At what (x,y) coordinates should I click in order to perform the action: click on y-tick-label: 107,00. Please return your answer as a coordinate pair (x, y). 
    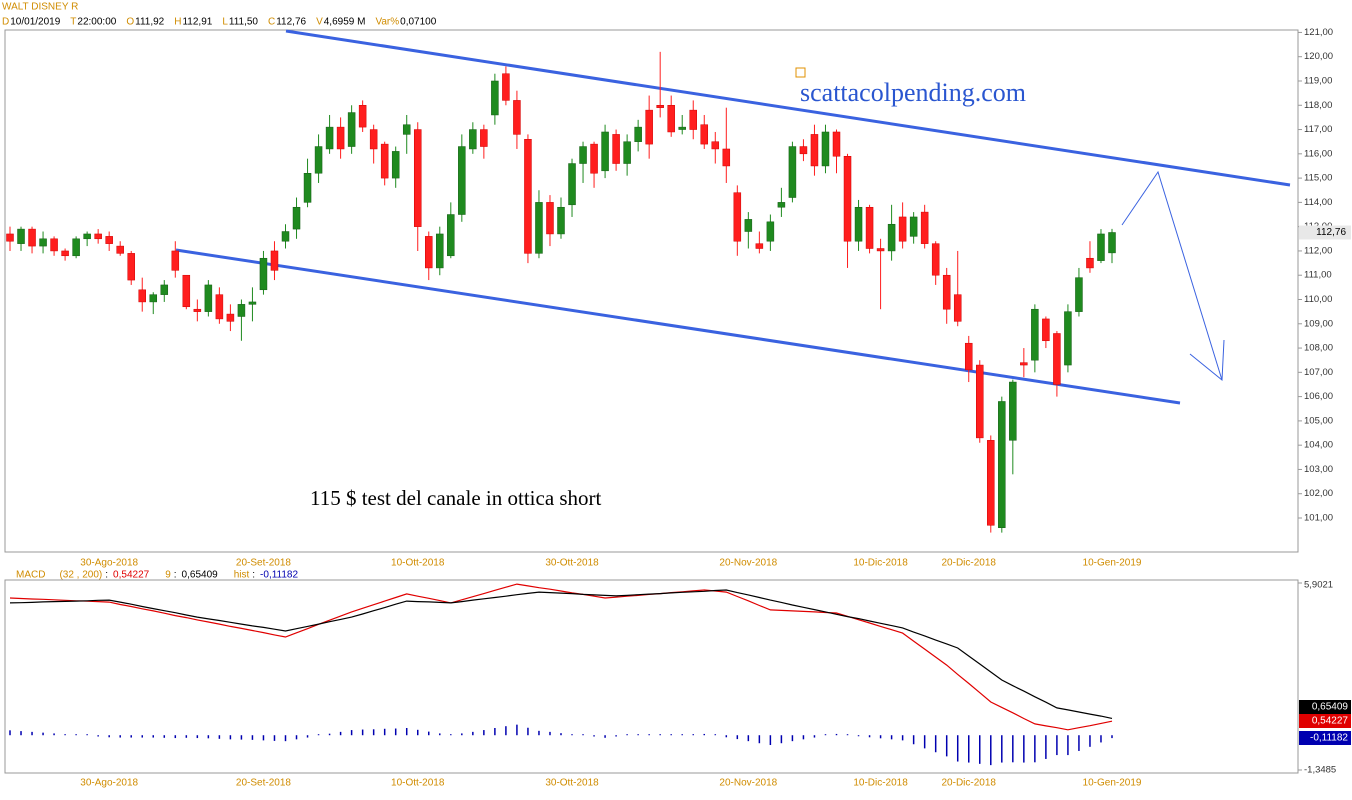
    Looking at the image, I should click on (1318, 372).